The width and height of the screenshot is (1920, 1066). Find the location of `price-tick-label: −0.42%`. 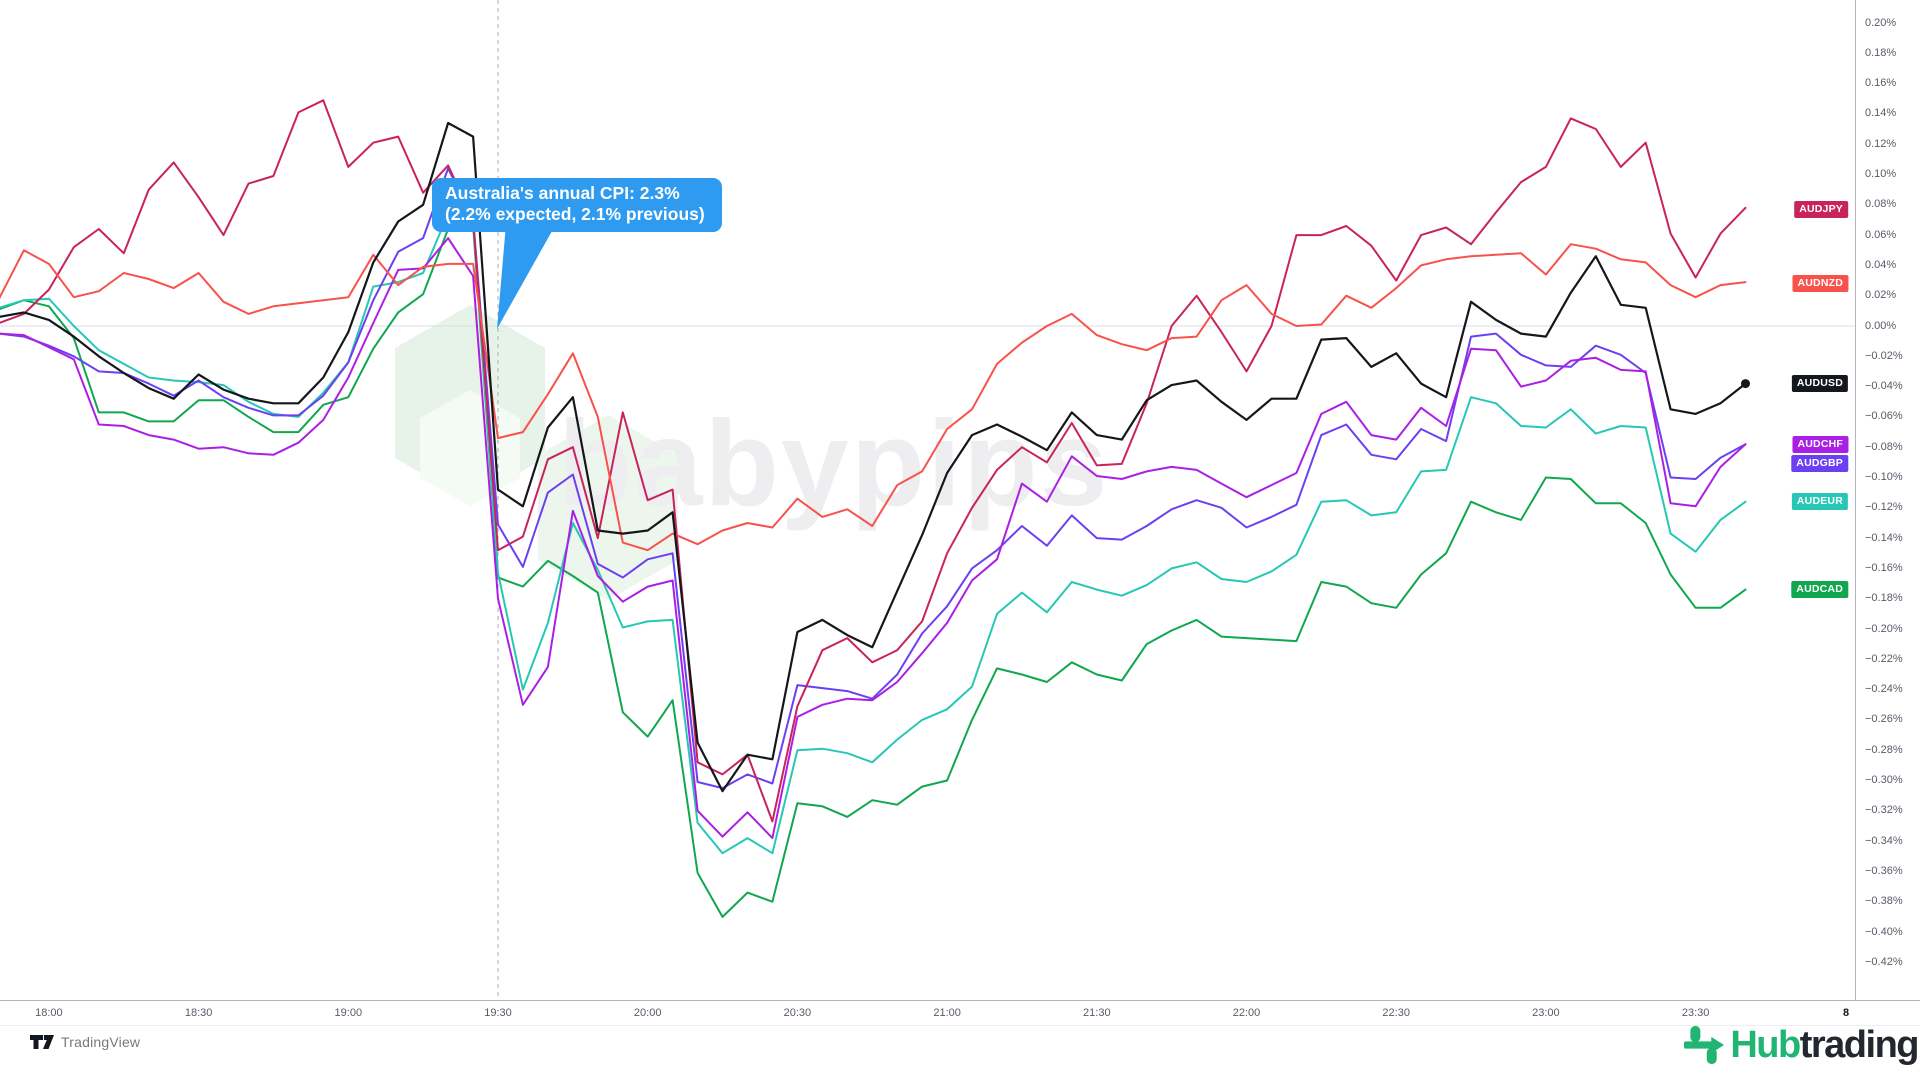

price-tick-label: −0.42% is located at coordinates (1884, 961).